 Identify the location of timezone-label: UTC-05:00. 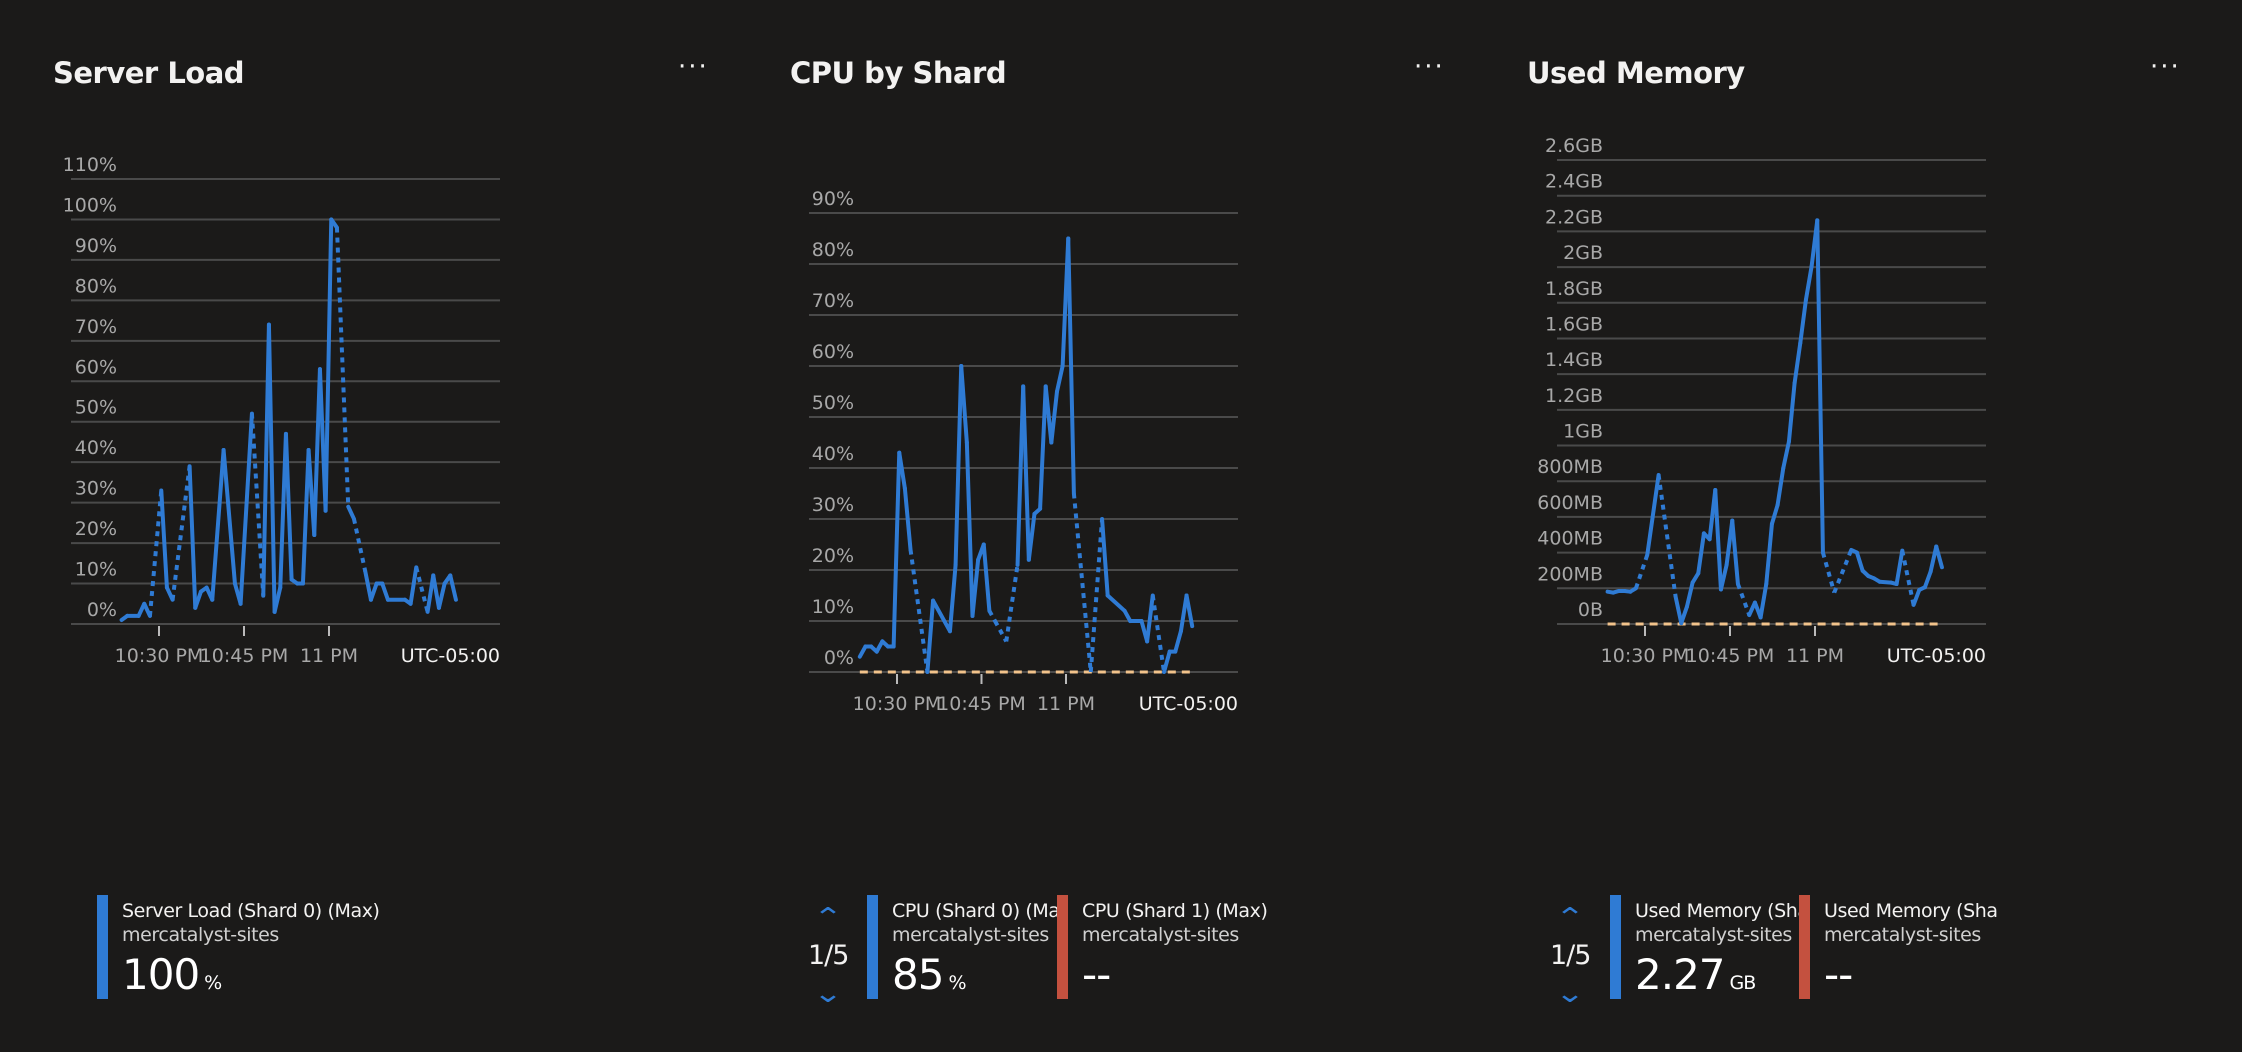
(1188, 704).